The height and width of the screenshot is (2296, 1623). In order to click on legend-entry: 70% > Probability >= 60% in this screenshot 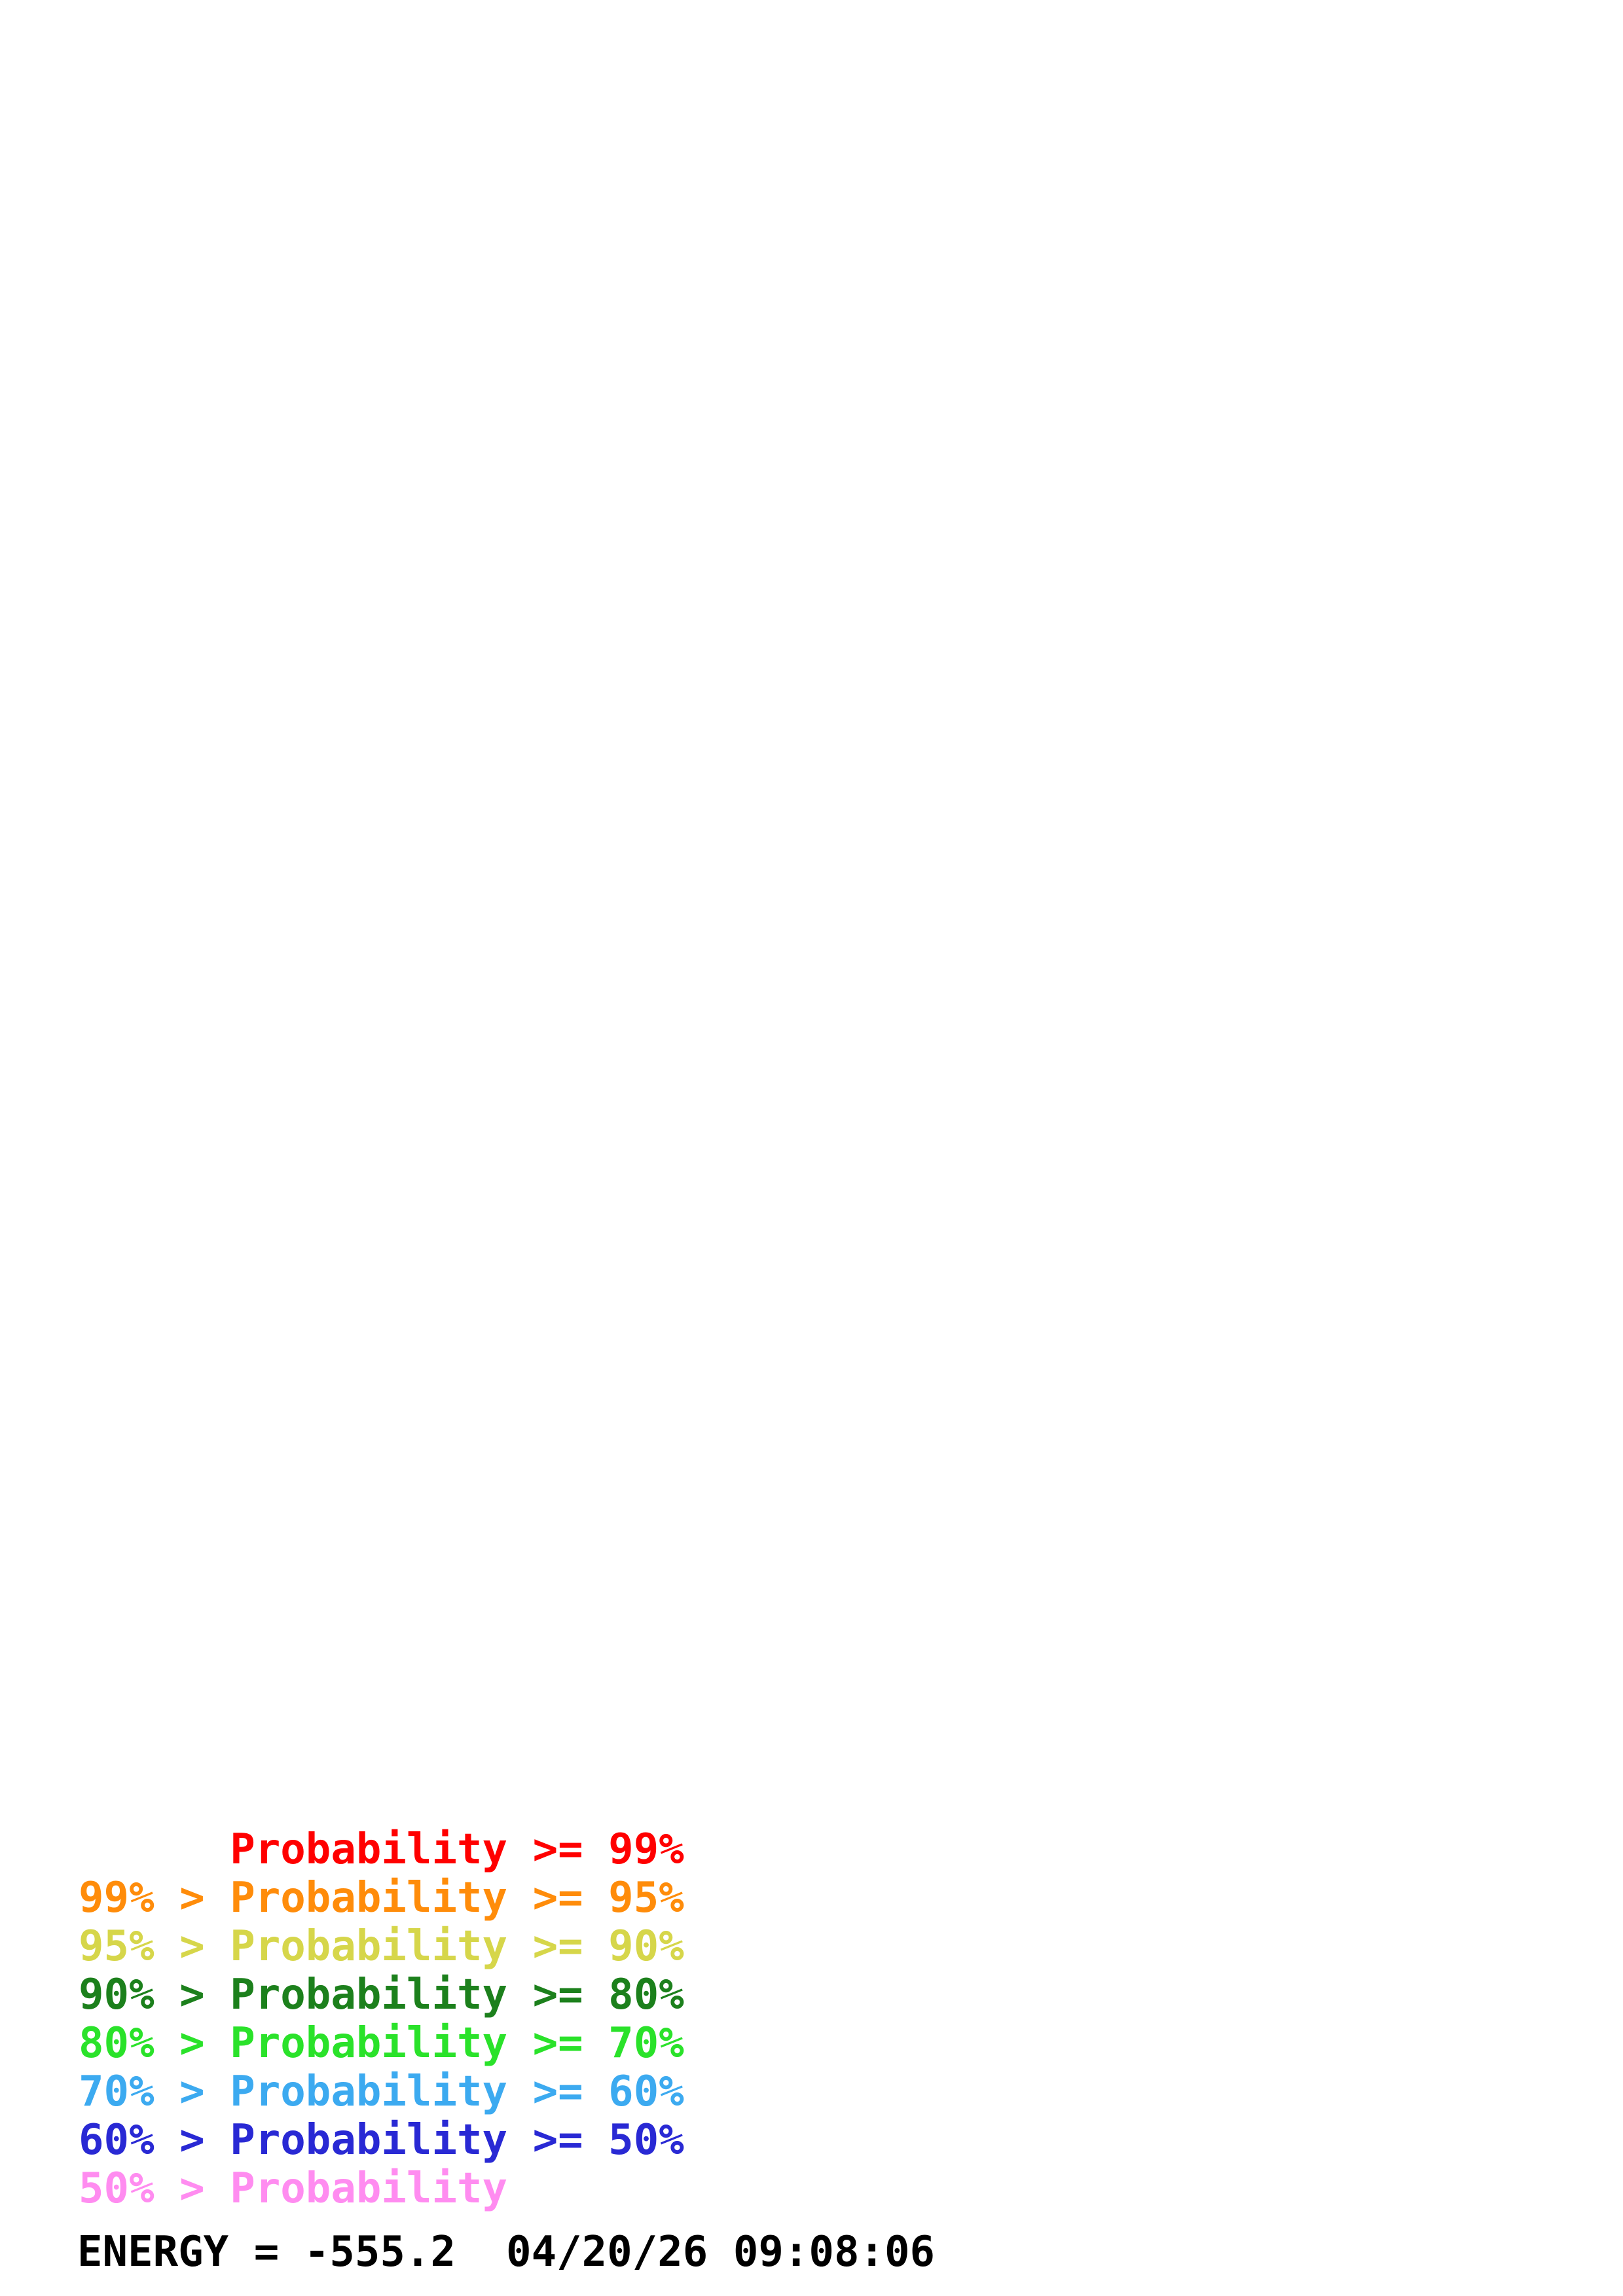, I will do `click(381, 2092)`.